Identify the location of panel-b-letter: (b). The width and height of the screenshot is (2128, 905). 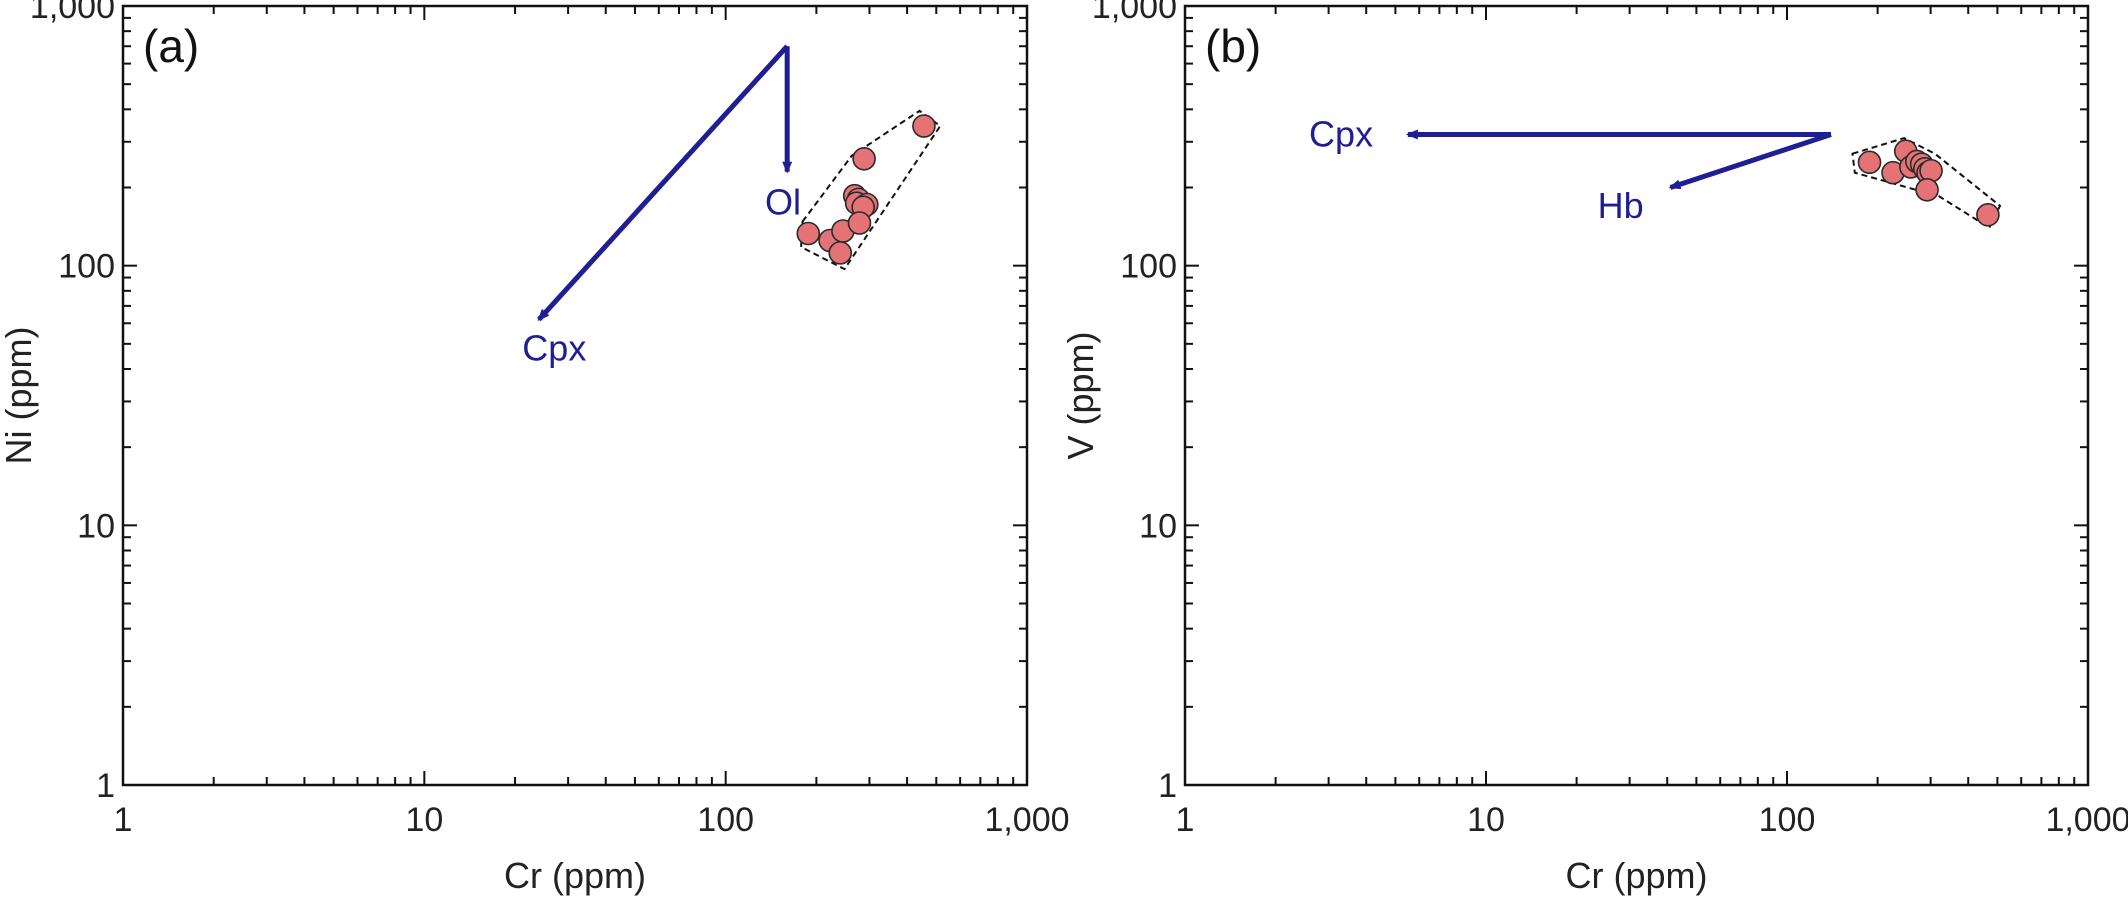
(1233, 46).